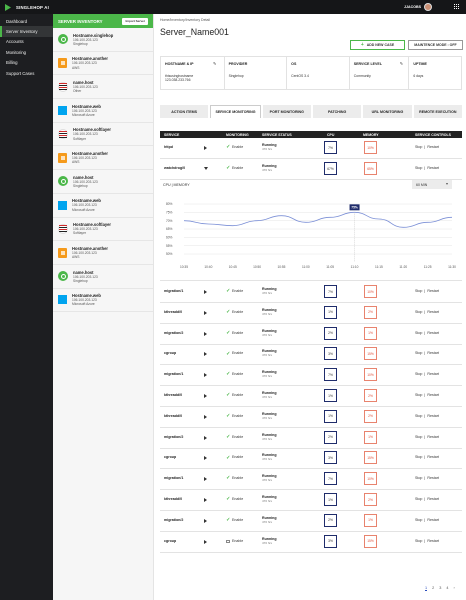  I want to click on apps-grid-icon, so click(457, 7).